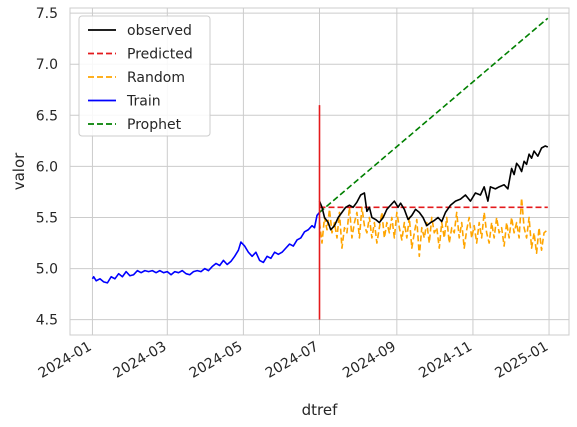 The width and height of the screenshot is (577, 427). I want to click on legend-box, so click(144, 76).